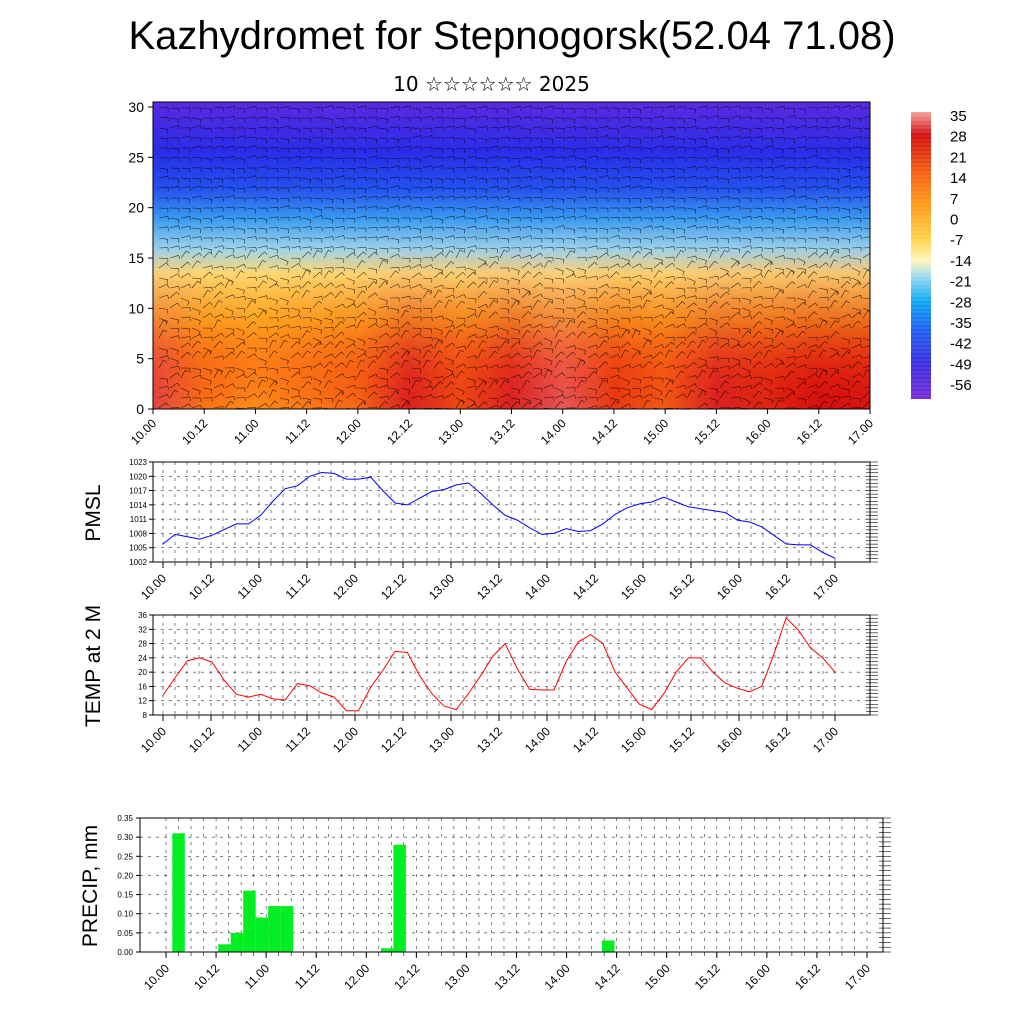 Image resolution: width=1024 pixels, height=1024 pixels. Describe the element at coordinates (450, 431) in the screenshot. I see `cross-section-x-tick-label: 13.00` at that location.